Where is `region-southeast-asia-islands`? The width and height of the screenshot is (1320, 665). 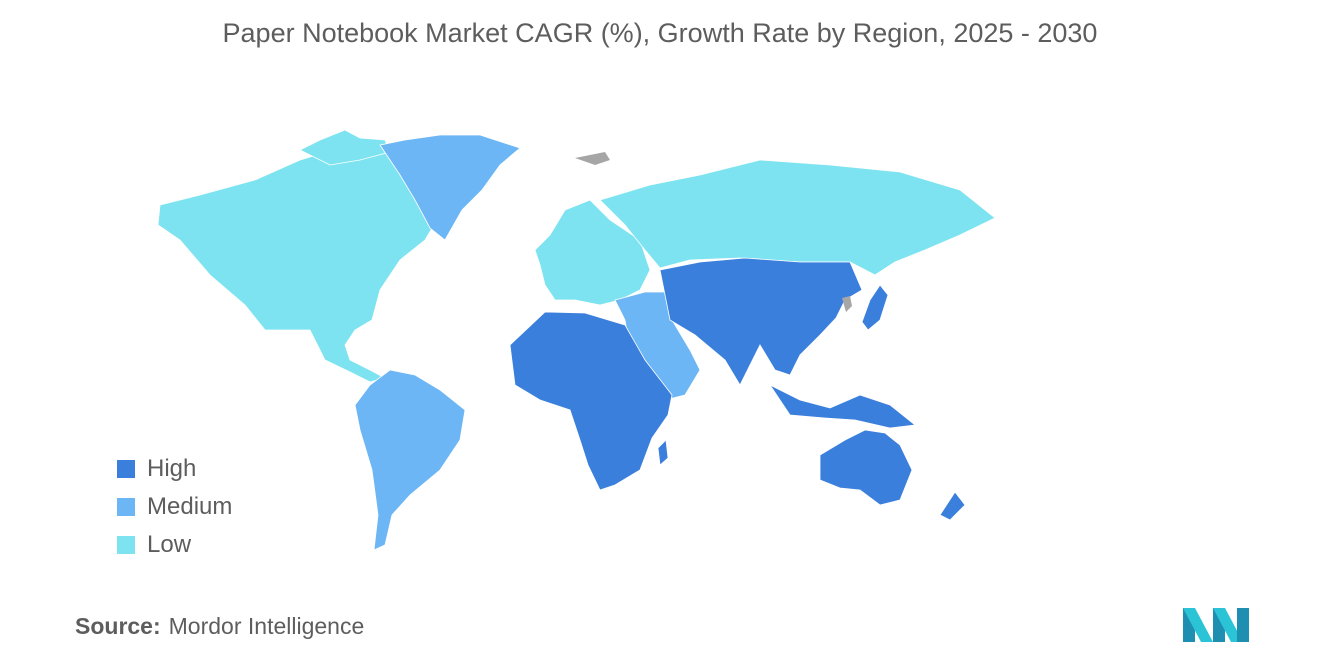 region-southeast-asia-islands is located at coordinates (842, 406).